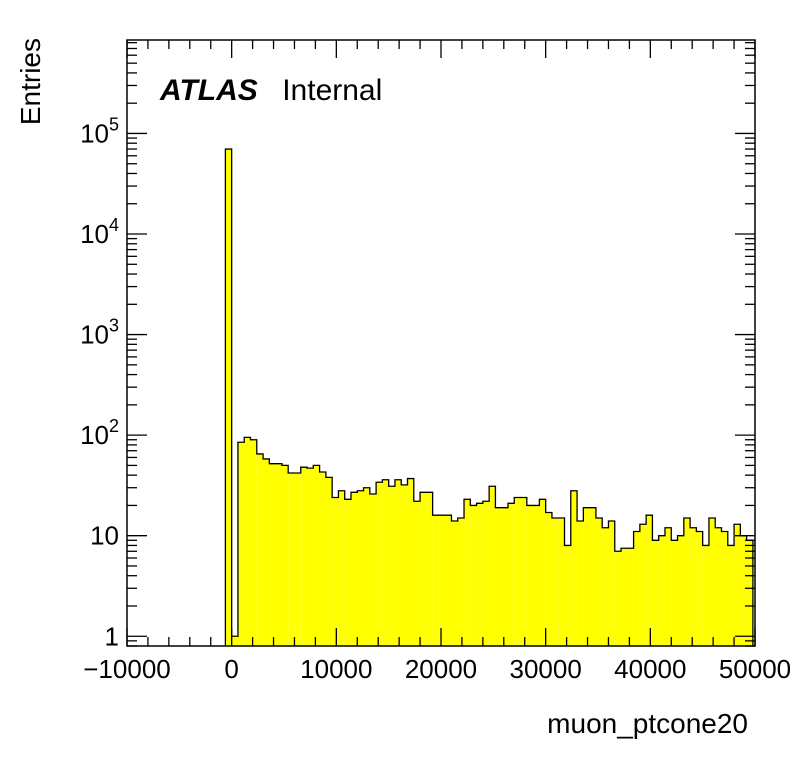 This screenshot has width=796, height=772. Describe the element at coordinates (30, 81) in the screenshot. I see `y-axis-title: Entries` at that location.